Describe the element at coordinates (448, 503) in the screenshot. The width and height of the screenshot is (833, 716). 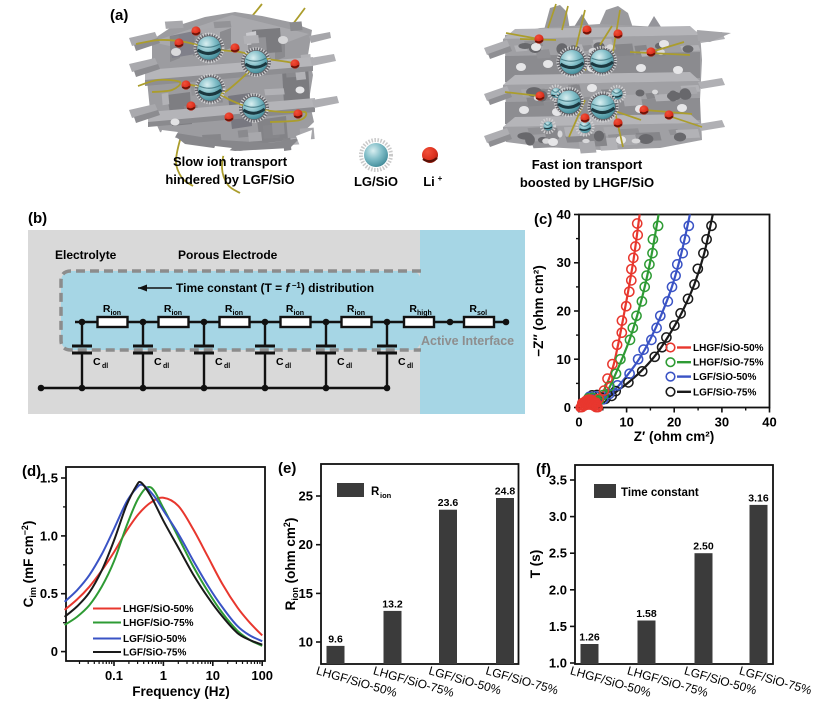
I see `svg-text: 23.6` at that location.